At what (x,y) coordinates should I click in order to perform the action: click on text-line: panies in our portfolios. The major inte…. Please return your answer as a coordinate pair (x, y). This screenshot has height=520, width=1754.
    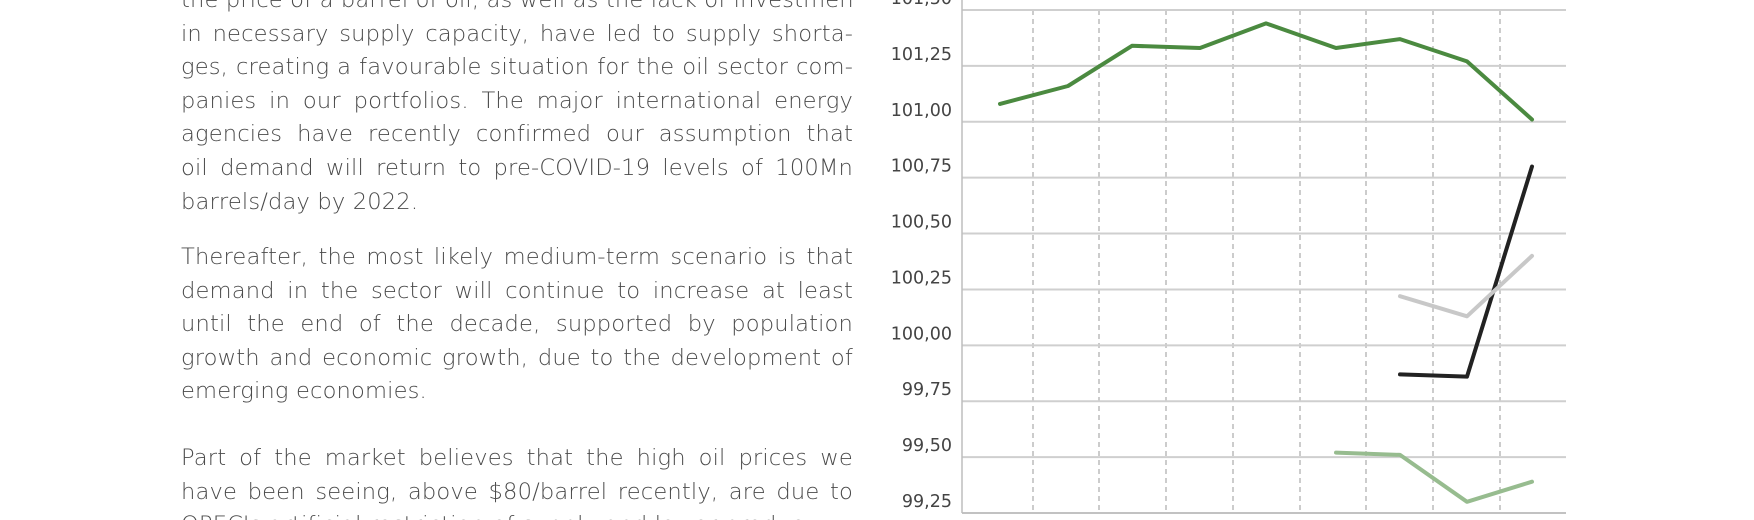
    Looking at the image, I should click on (517, 100).